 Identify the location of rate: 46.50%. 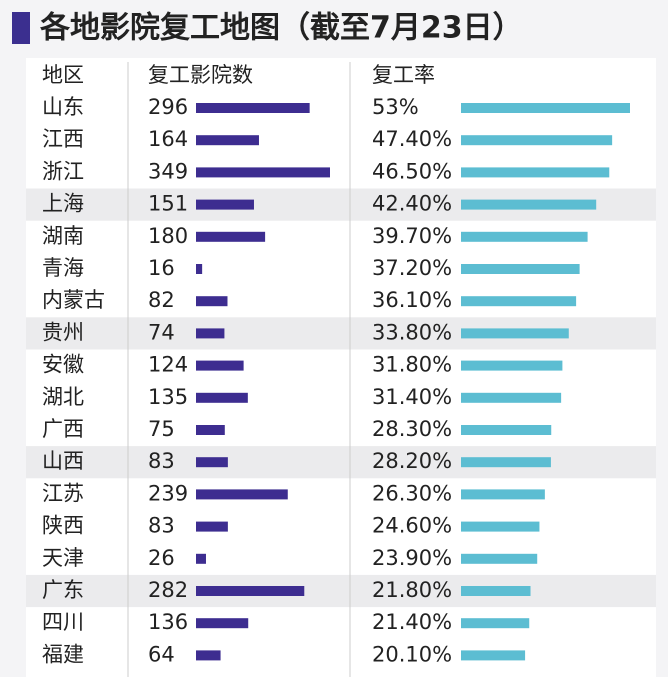
(412, 171).